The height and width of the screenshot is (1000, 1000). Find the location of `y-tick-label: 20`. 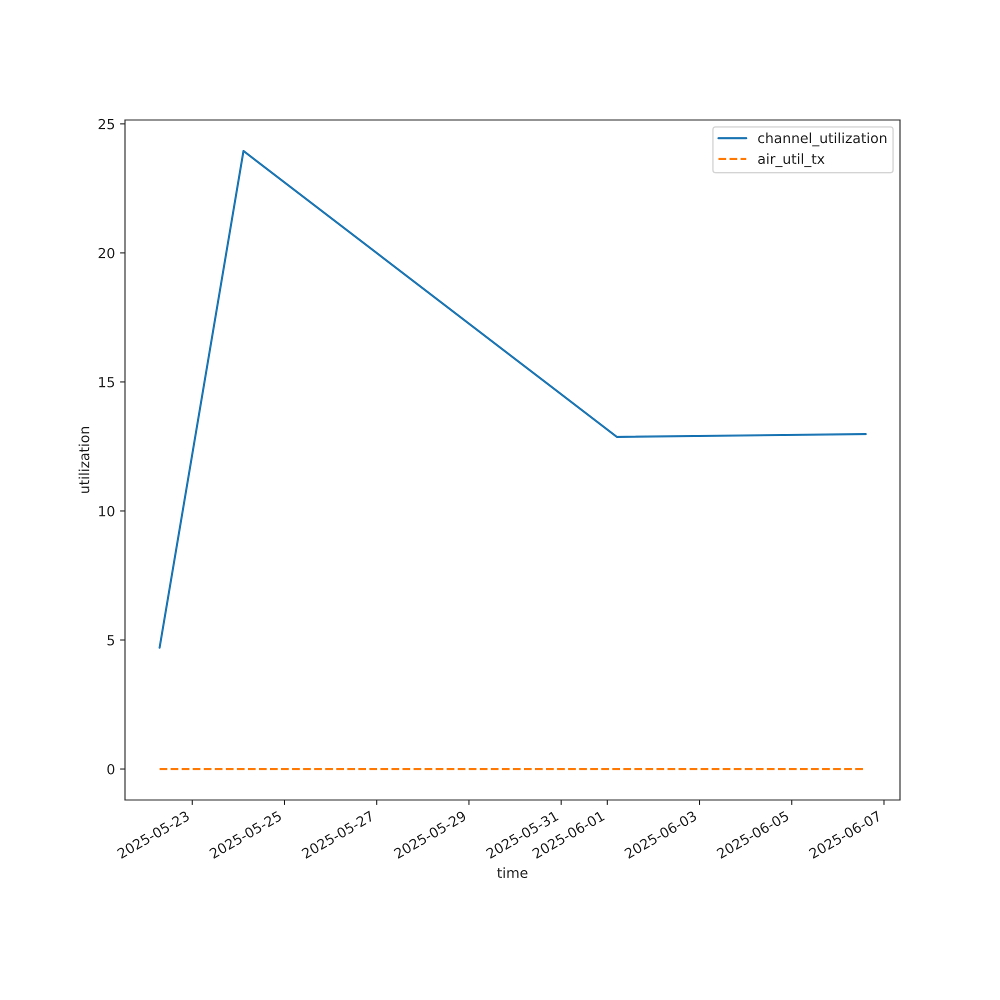

y-tick-label: 20 is located at coordinates (106, 253).